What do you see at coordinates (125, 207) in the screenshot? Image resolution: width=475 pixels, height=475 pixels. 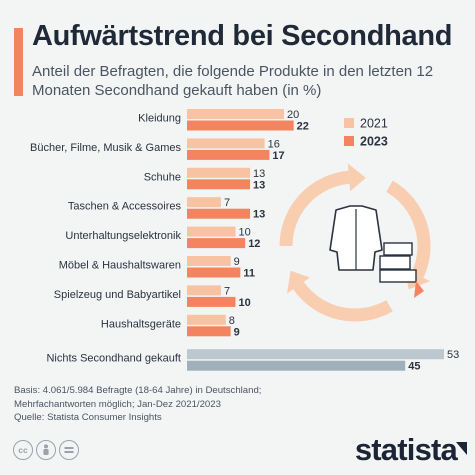 I see `category-label: Taschen & Accessoires` at bounding box center [125, 207].